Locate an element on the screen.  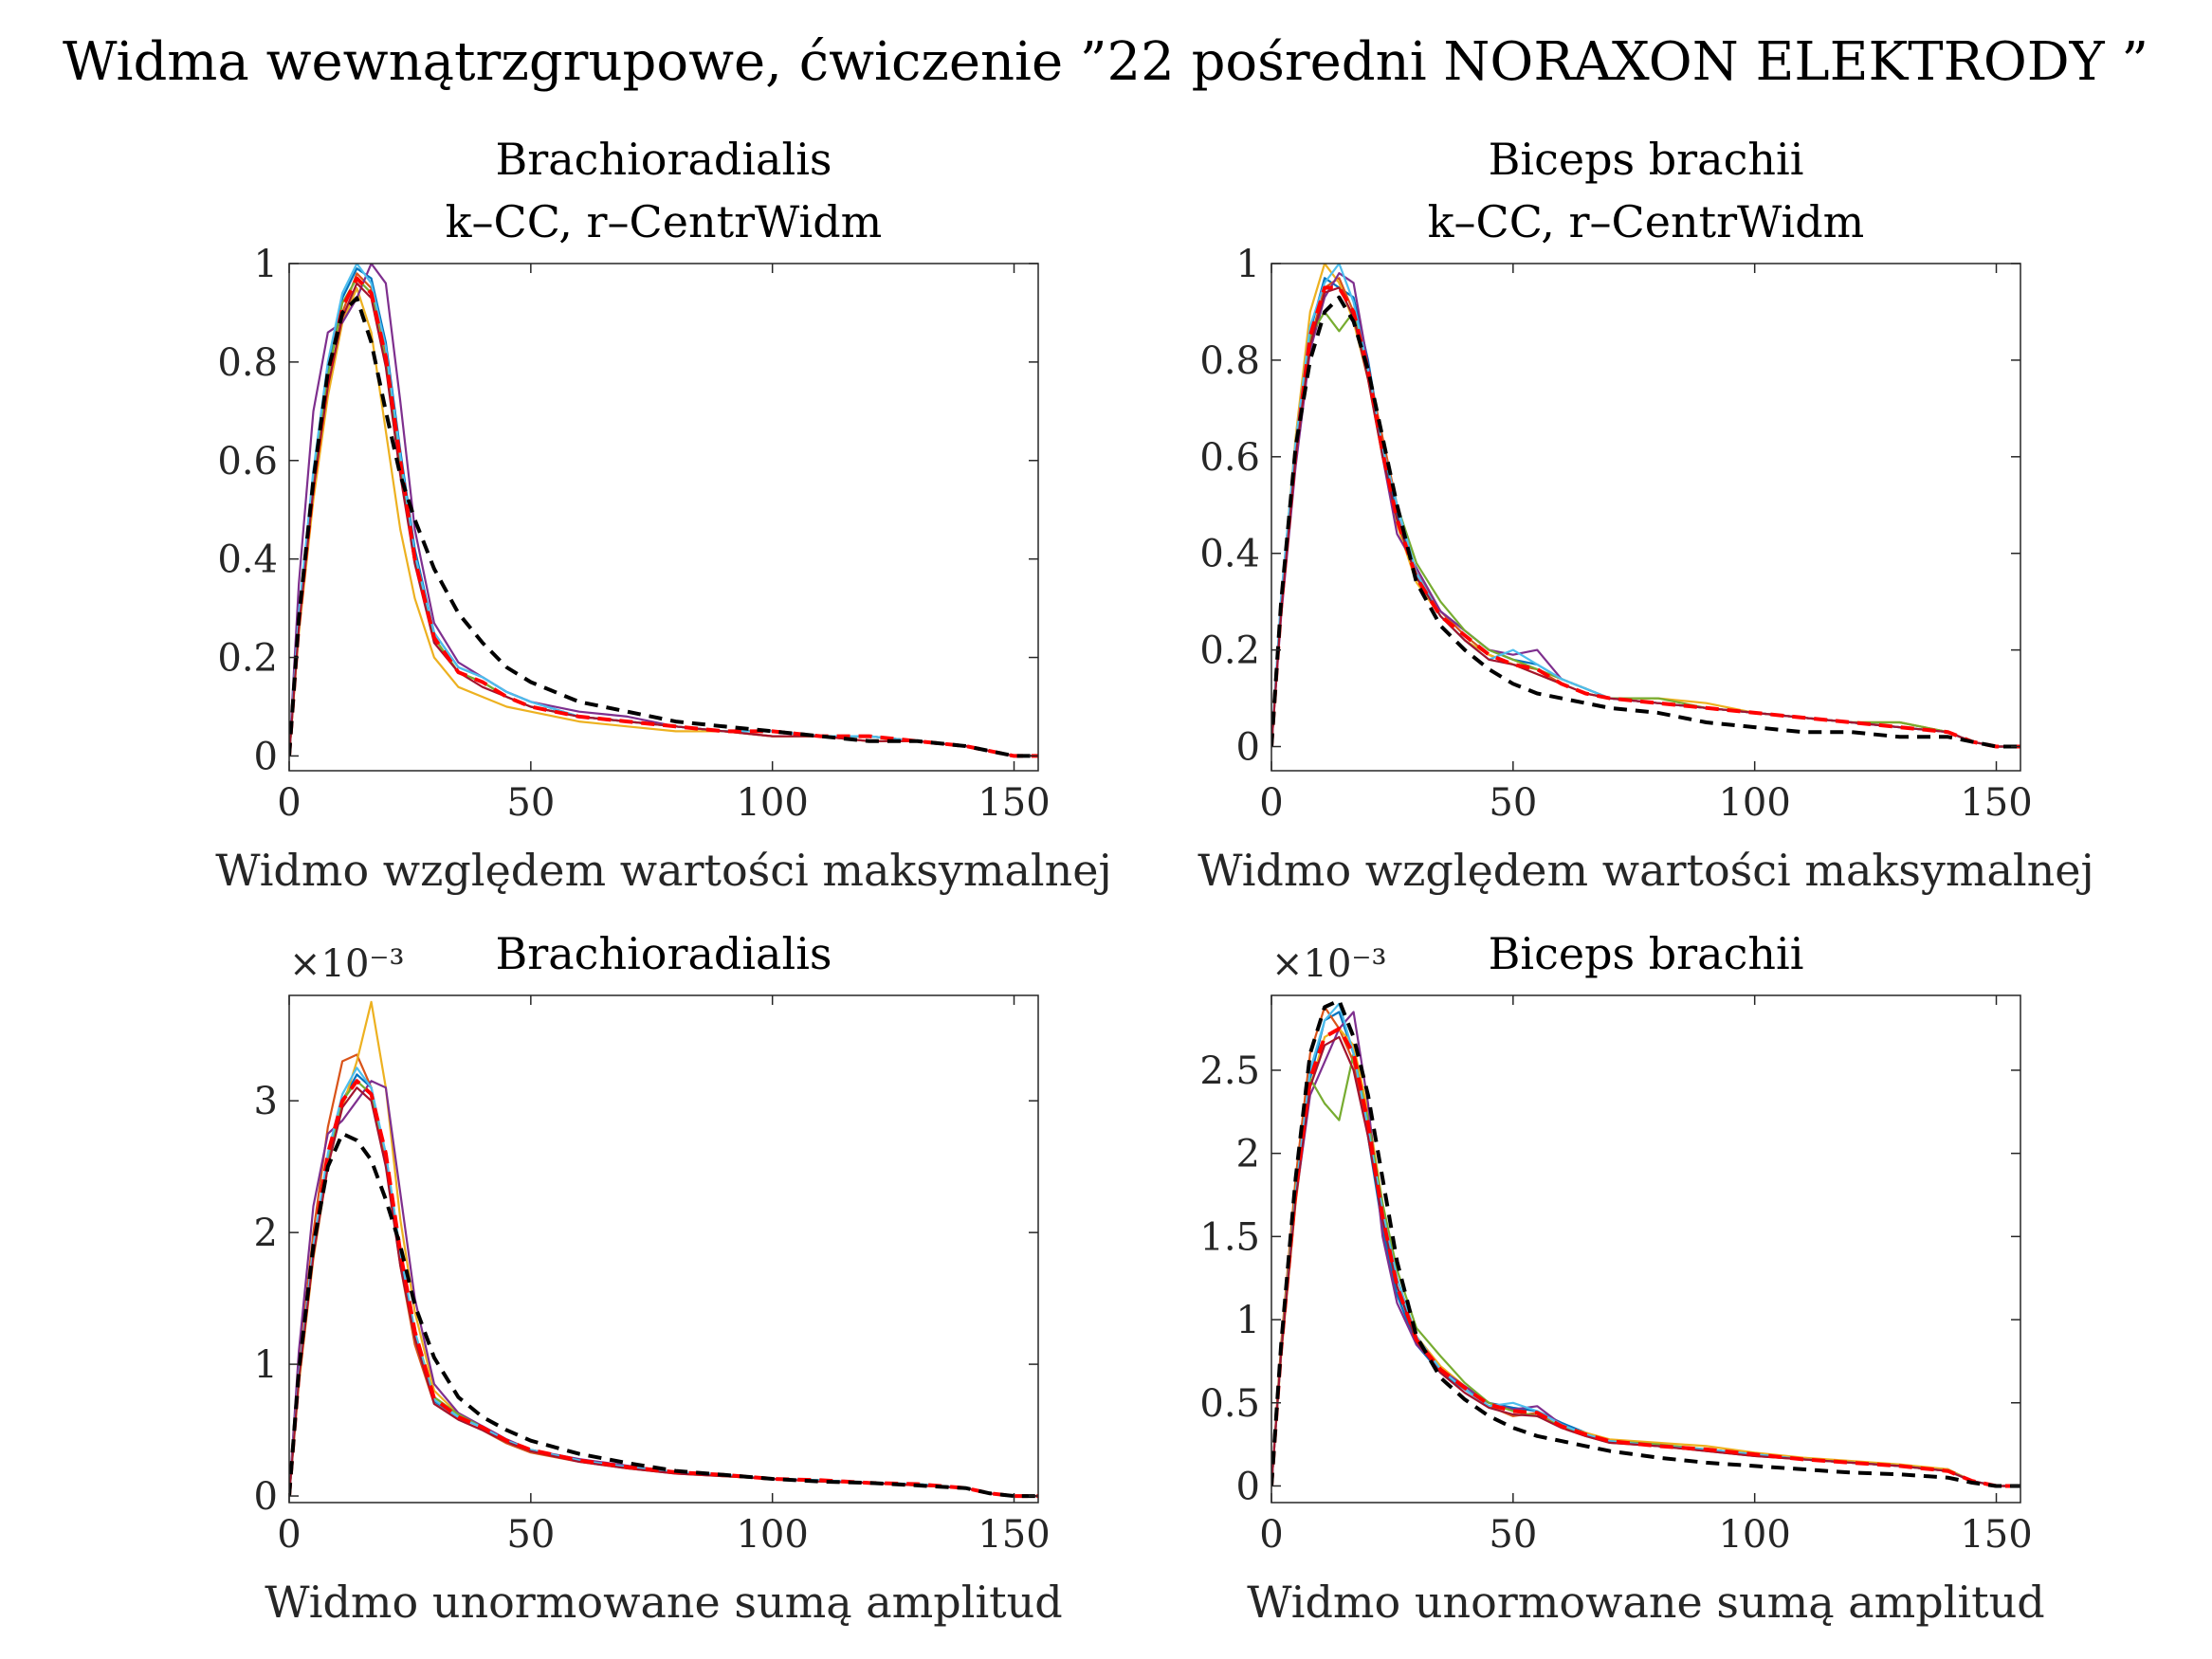
y-tick-label: 3 is located at coordinates (266, 1101).